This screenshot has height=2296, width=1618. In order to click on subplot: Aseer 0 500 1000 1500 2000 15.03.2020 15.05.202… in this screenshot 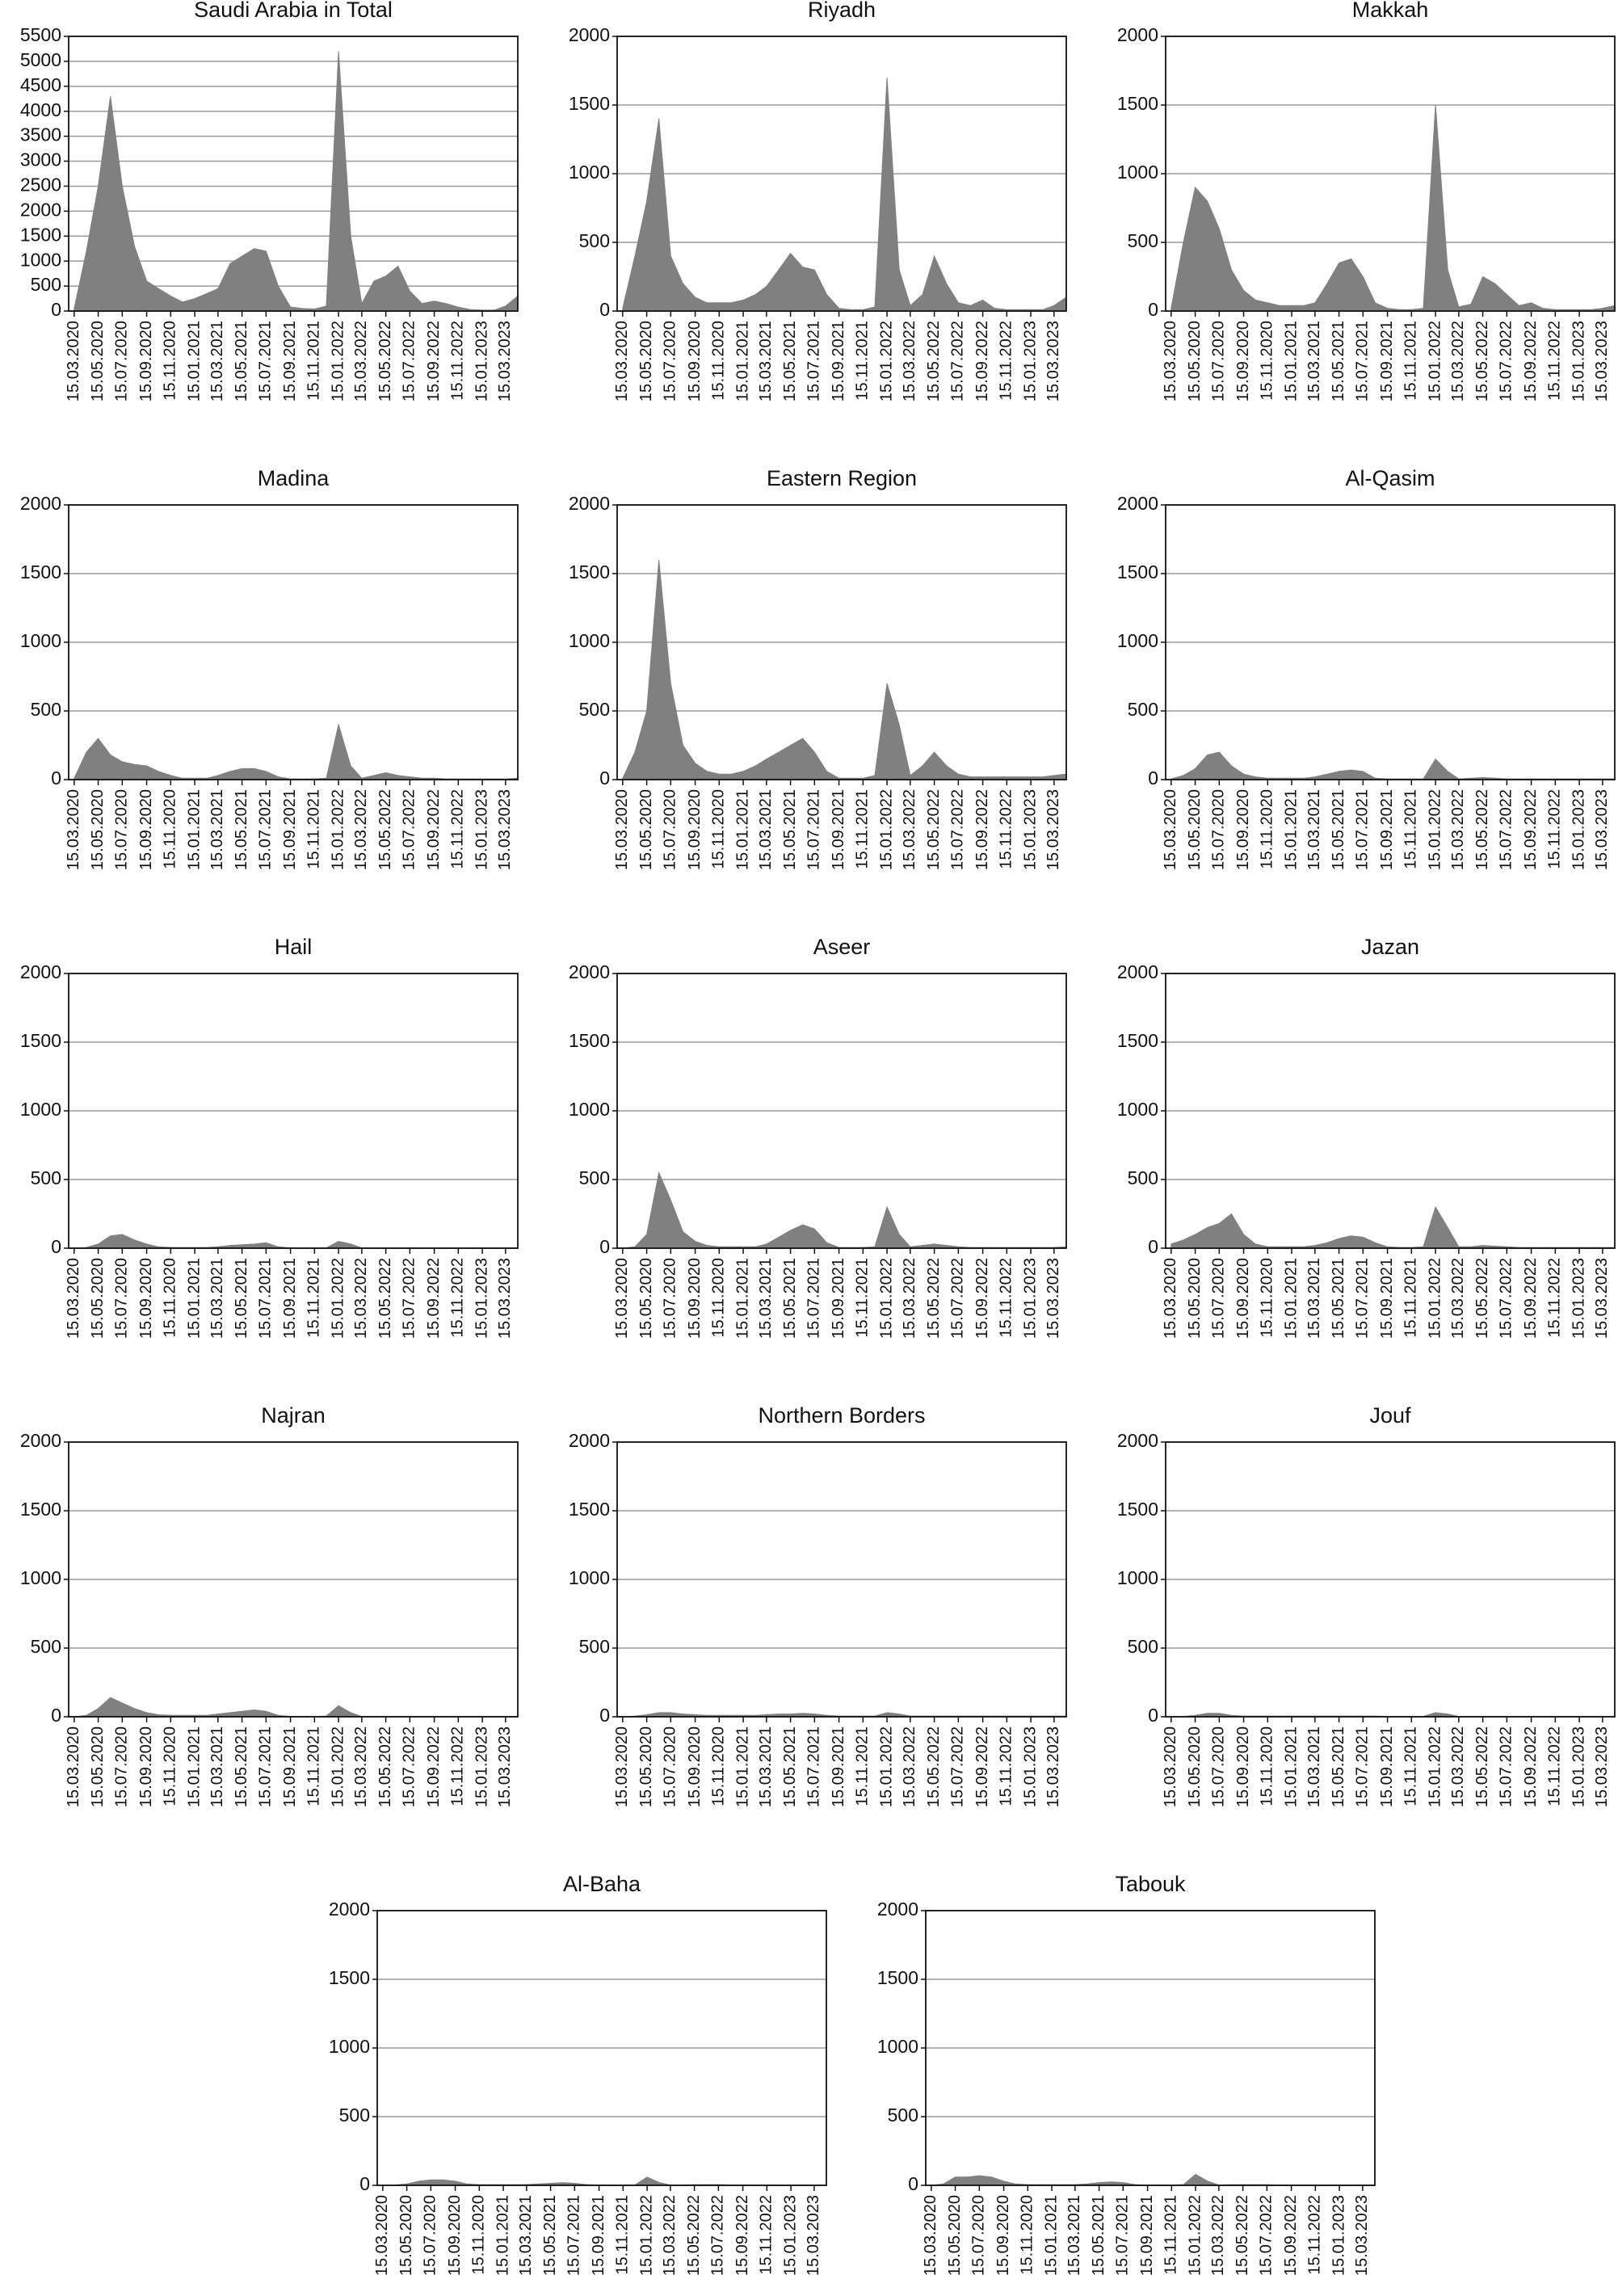, I will do `click(818, 1137)`.